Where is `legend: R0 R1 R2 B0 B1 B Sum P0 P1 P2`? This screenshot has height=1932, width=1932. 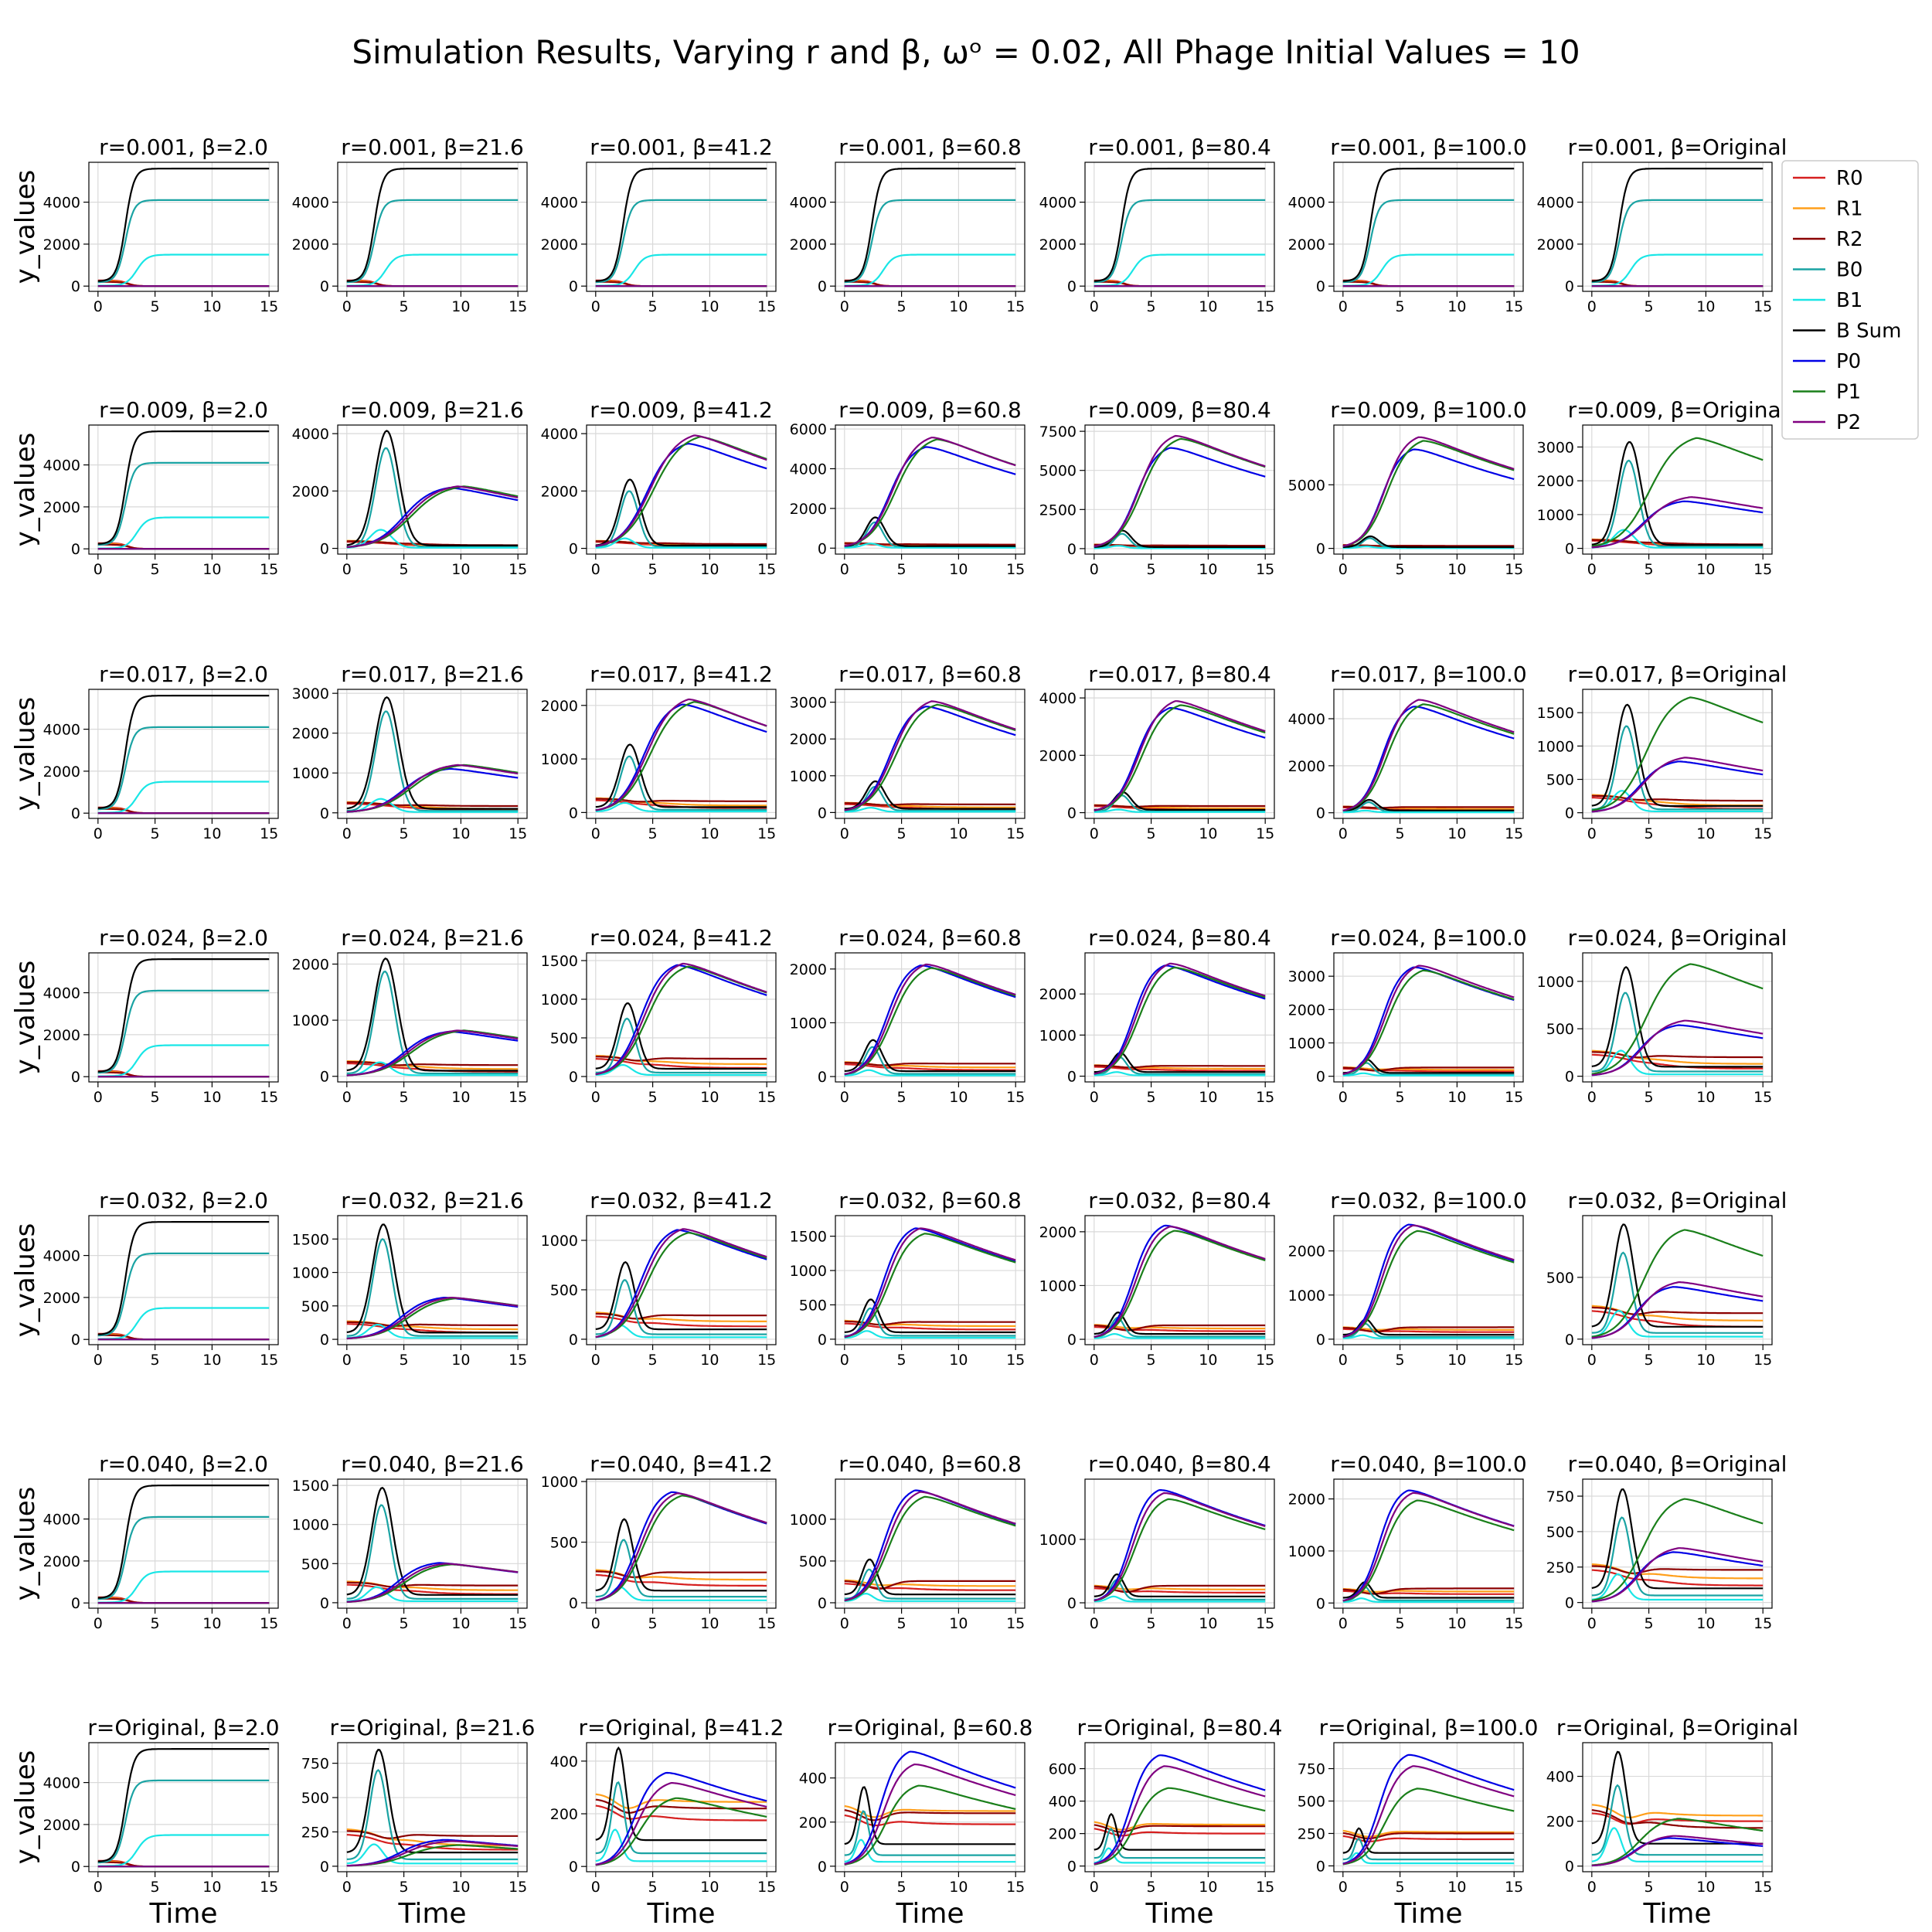 legend: R0 R1 R2 B0 B1 B Sum P0 P1 P2 is located at coordinates (1850, 300).